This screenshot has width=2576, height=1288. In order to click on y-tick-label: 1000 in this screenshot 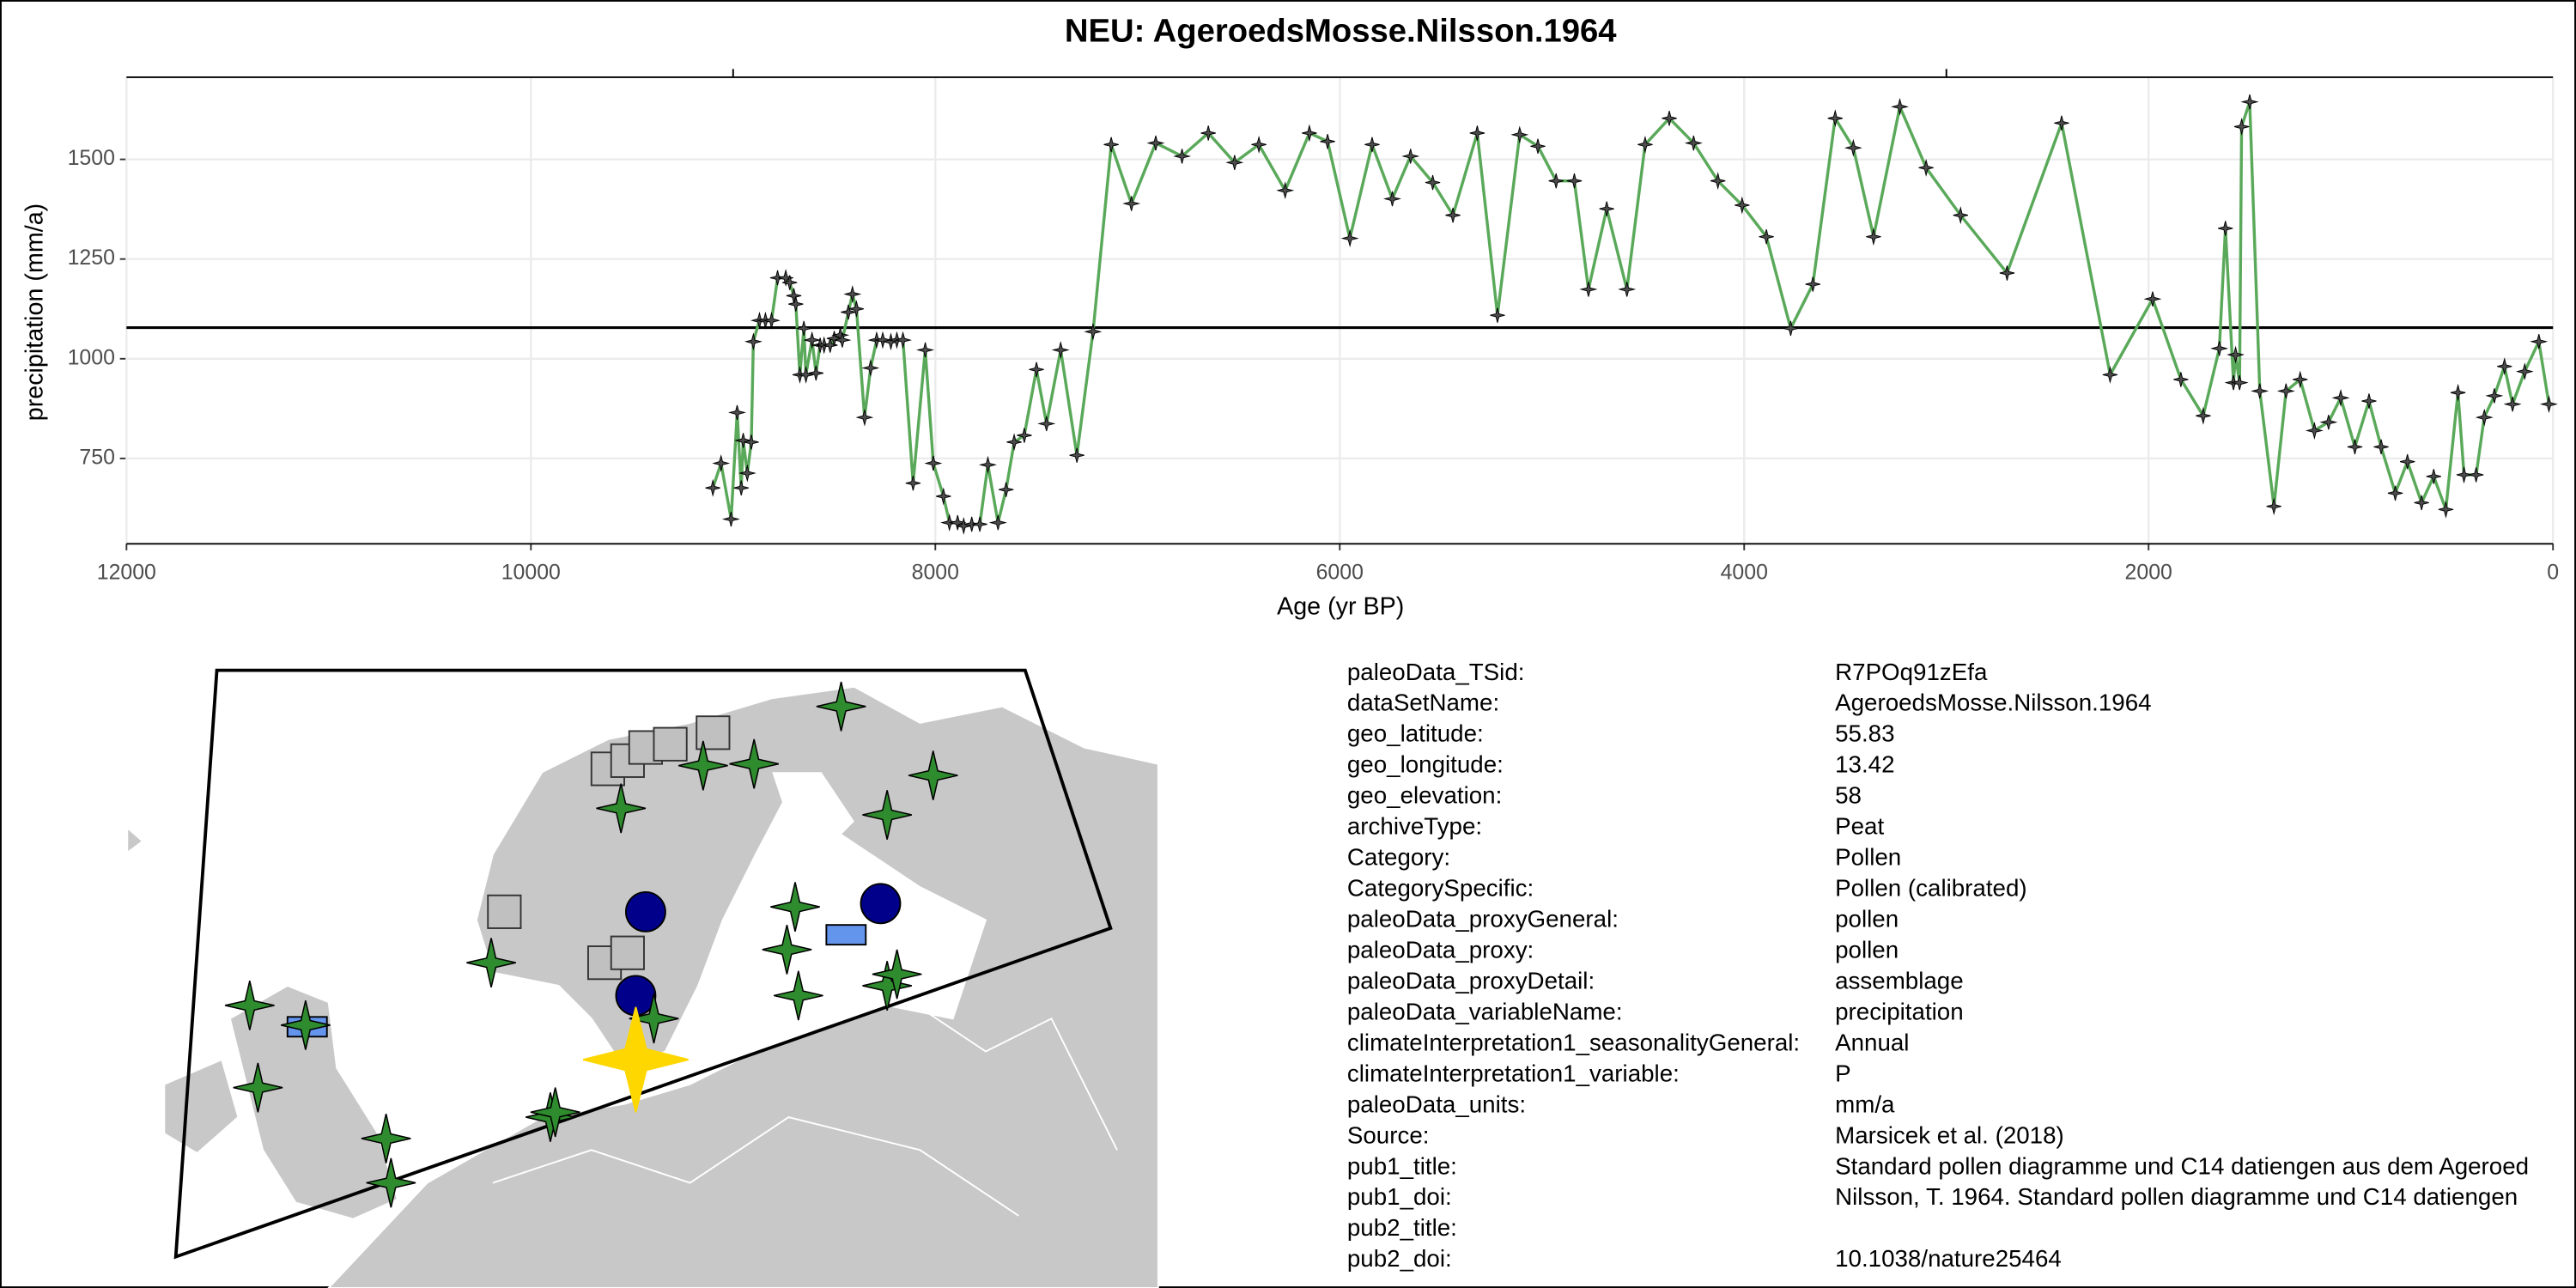, I will do `click(91, 357)`.